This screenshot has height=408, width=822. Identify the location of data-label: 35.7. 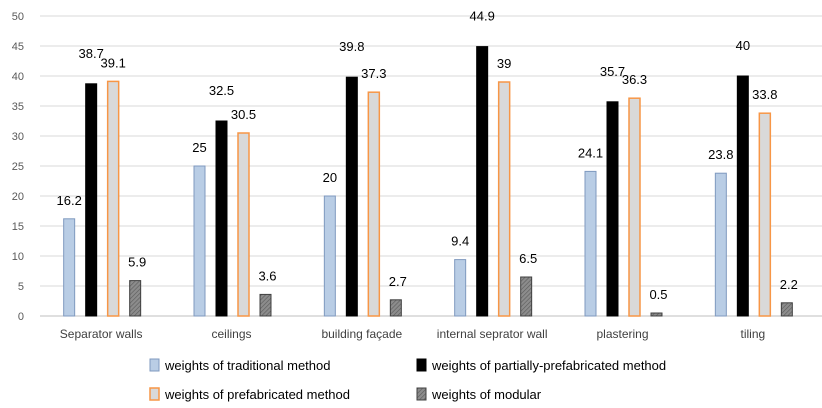
(612, 71).